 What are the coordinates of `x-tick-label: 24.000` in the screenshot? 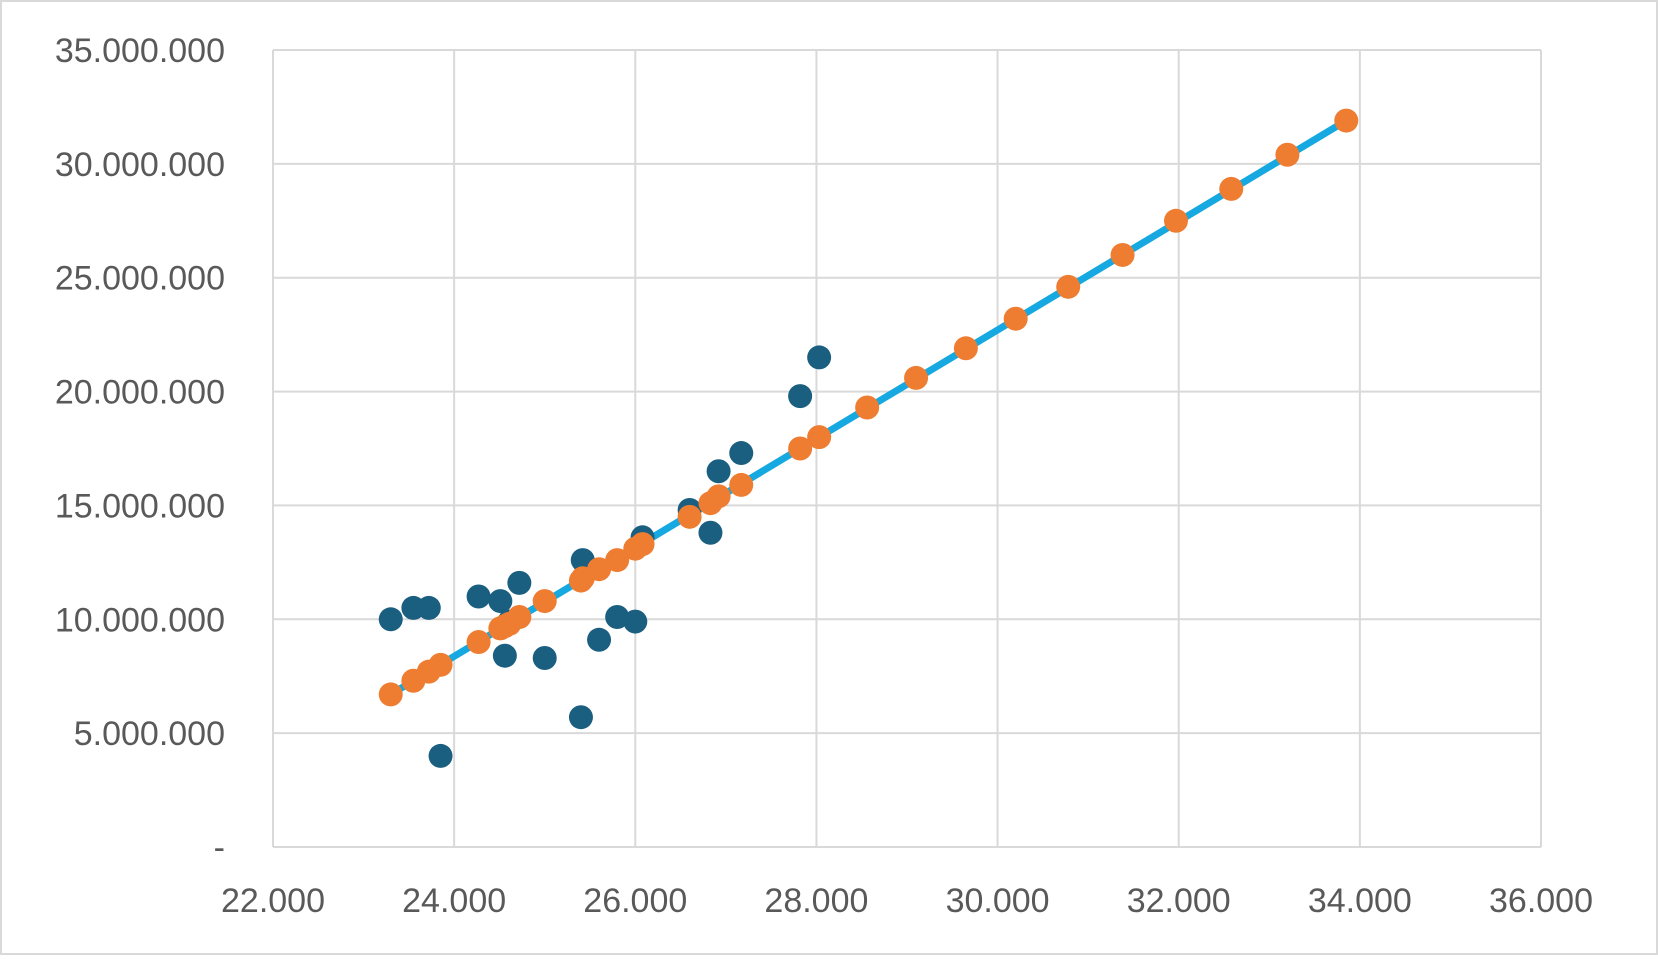 It's located at (454, 901).